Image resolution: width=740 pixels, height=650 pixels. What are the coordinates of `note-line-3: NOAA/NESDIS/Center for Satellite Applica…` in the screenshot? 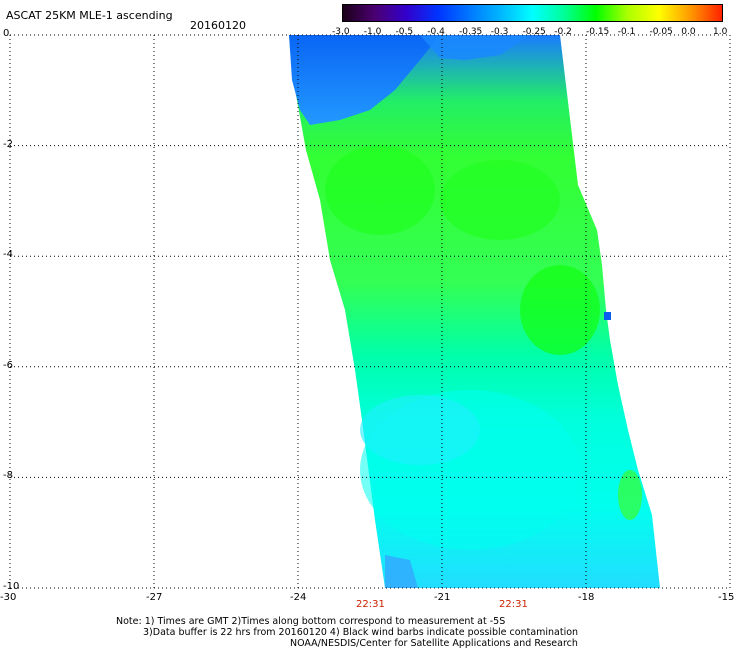 It's located at (434, 643).